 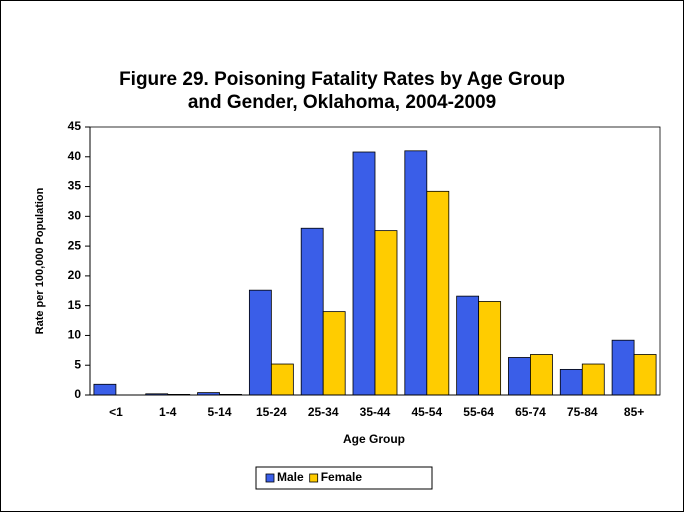 What do you see at coordinates (426, 412) in the screenshot?
I see `x-tick-label: 45-54` at bounding box center [426, 412].